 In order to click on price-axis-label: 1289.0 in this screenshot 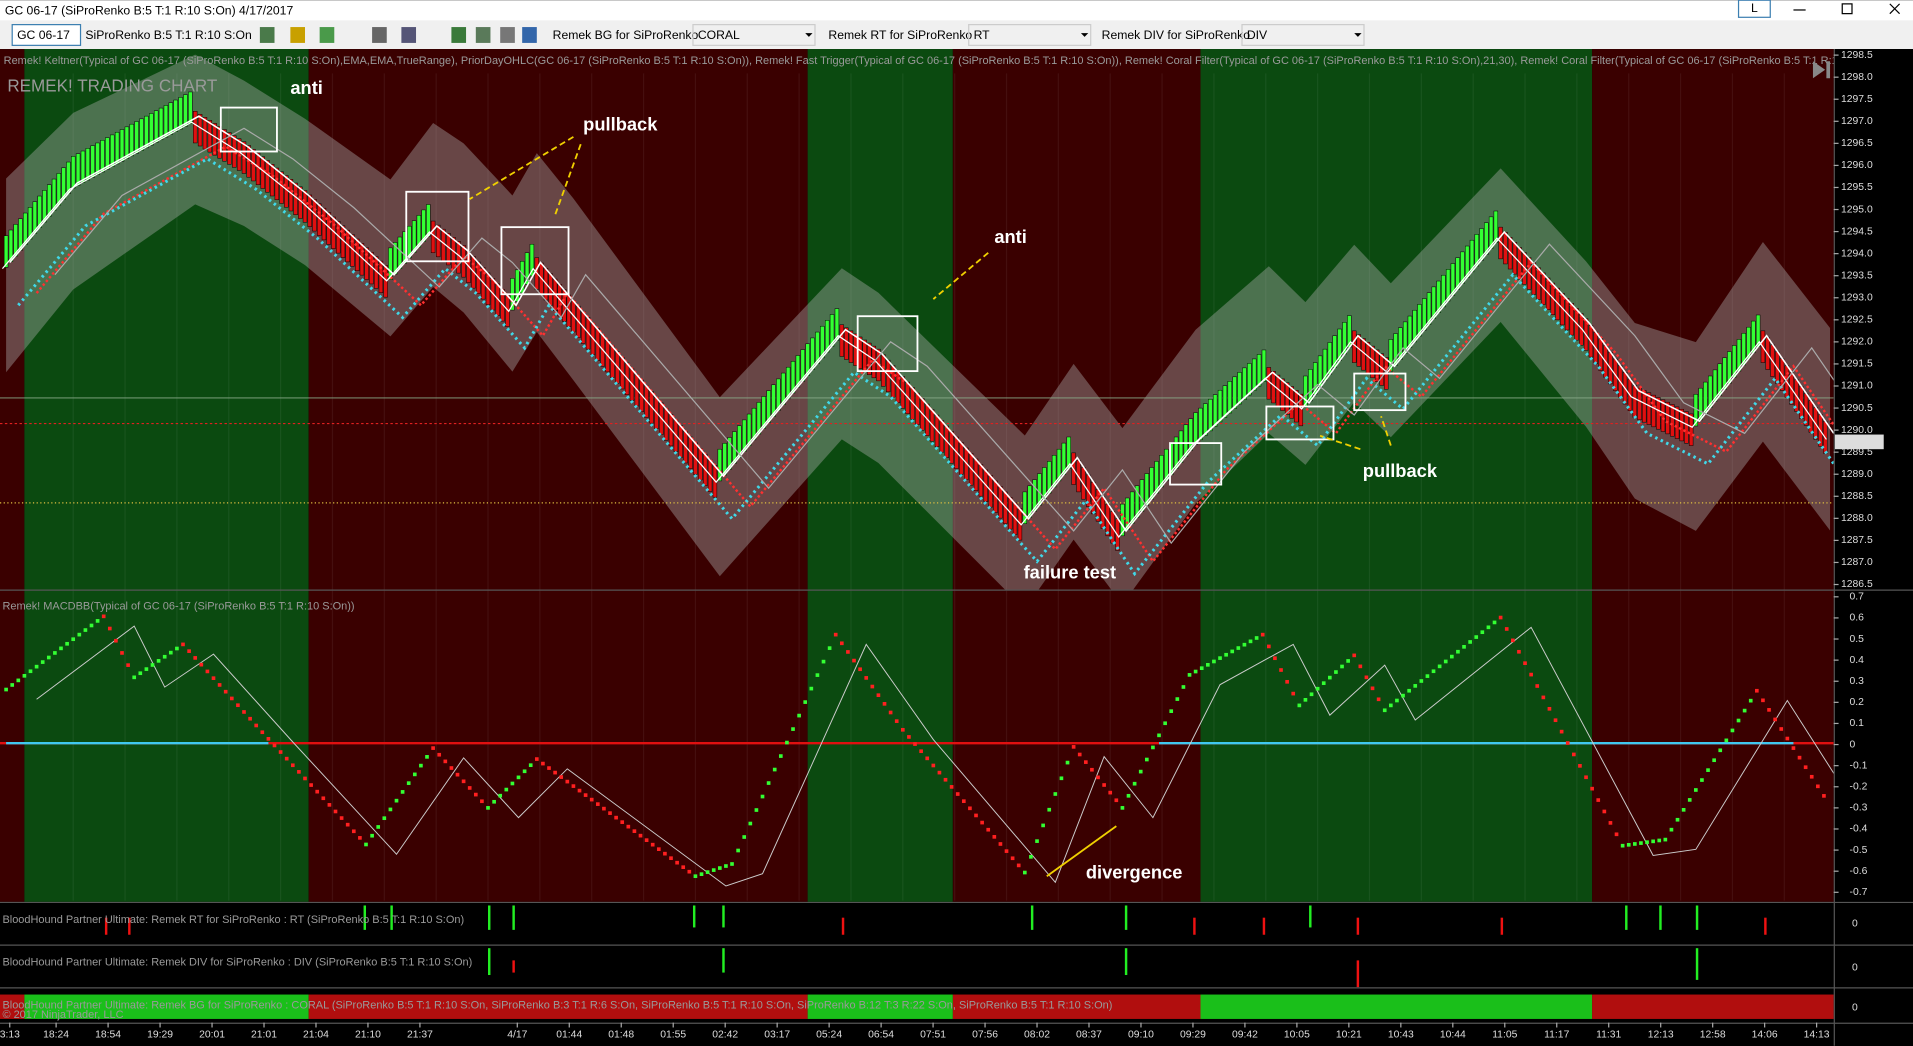, I will do `click(1857, 474)`.